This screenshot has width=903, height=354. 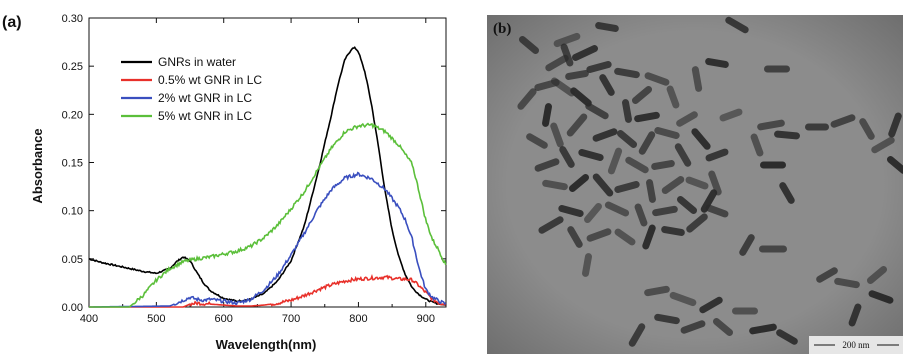 I want to click on x-tick-label: 500, so click(x=156, y=319).